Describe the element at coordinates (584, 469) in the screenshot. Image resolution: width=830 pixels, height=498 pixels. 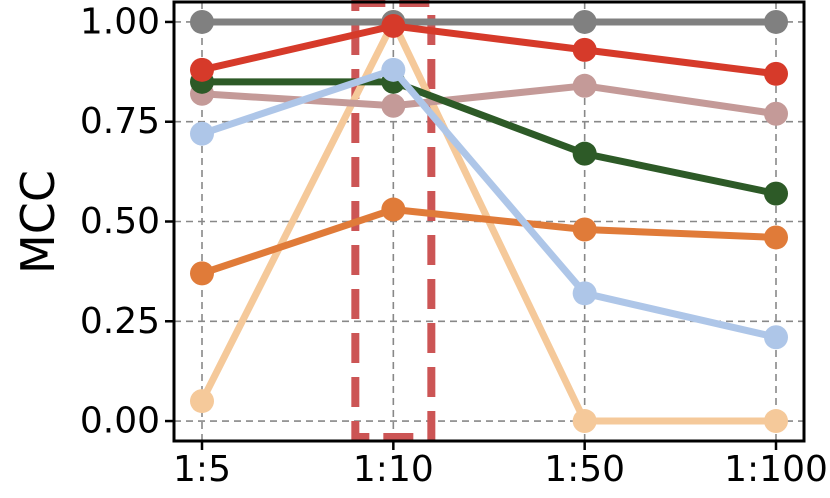
I see `x-tick-label: 1:50` at that location.